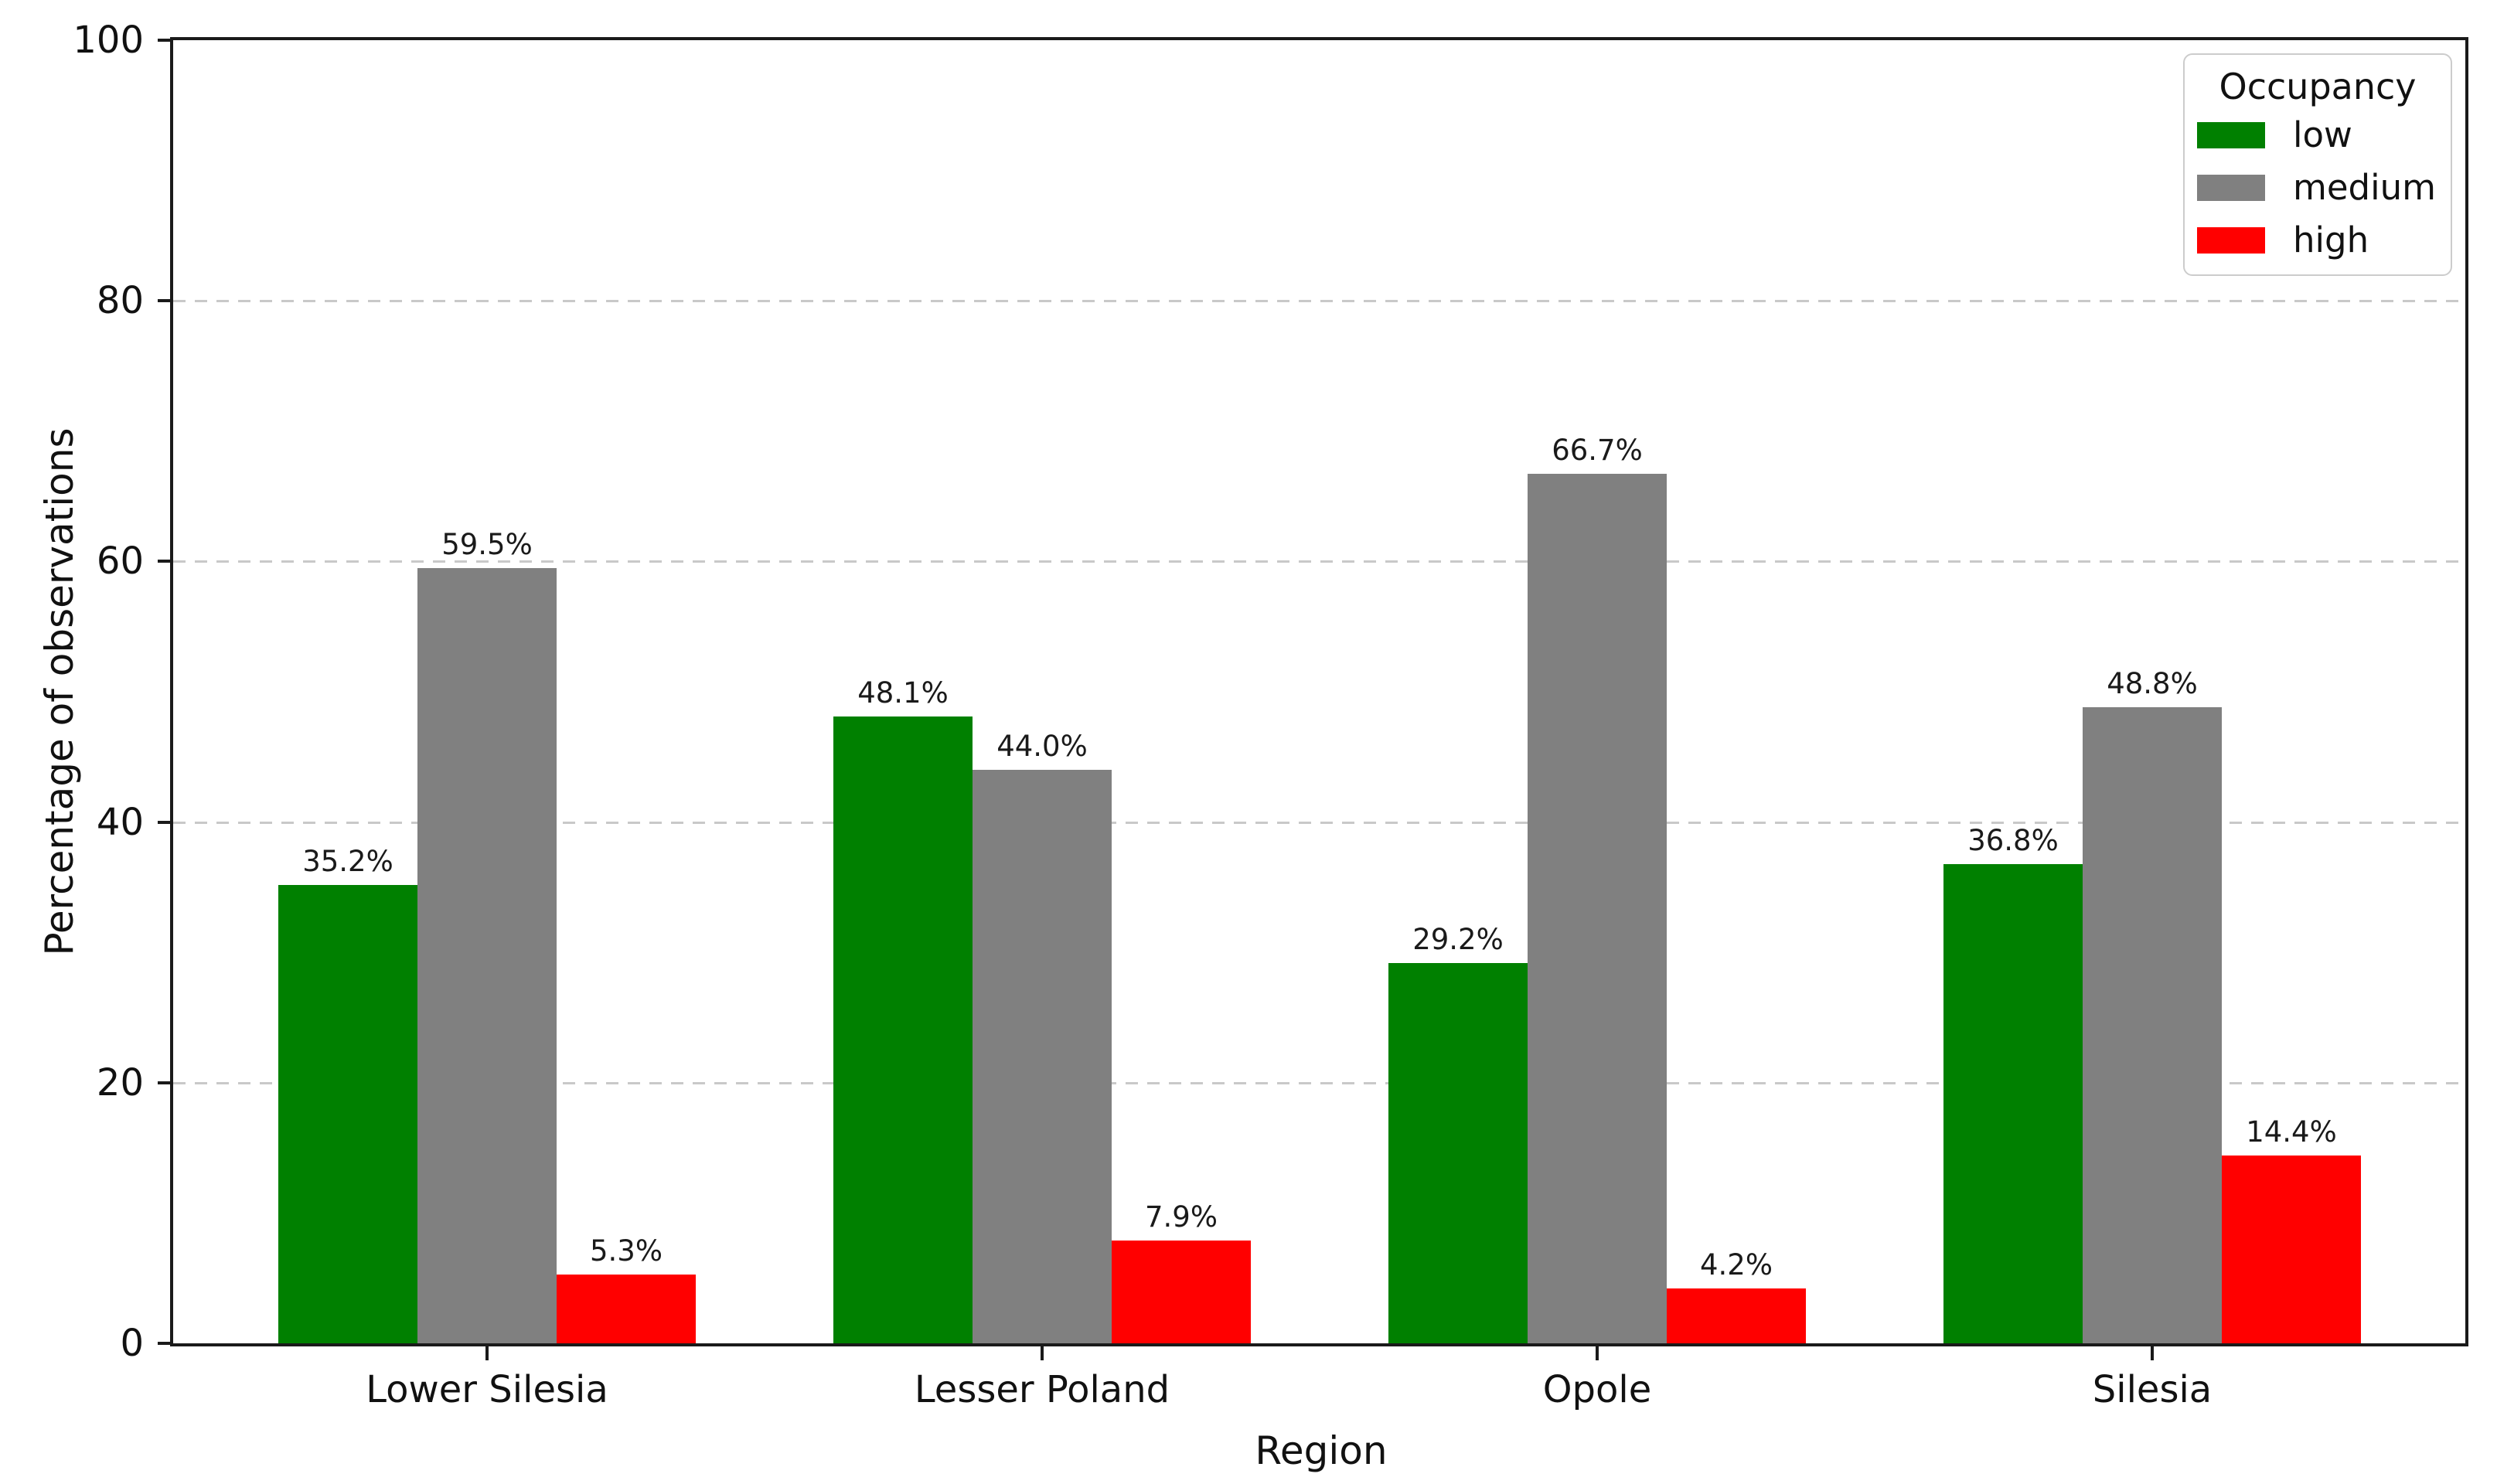 Image resolution: width=2497 pixels, height=1484 pixels. What do you see at coordinates (626, 1308) in the screenshot?
I see `bar-high-lower-silesia` at bounding box center [626, 1308].